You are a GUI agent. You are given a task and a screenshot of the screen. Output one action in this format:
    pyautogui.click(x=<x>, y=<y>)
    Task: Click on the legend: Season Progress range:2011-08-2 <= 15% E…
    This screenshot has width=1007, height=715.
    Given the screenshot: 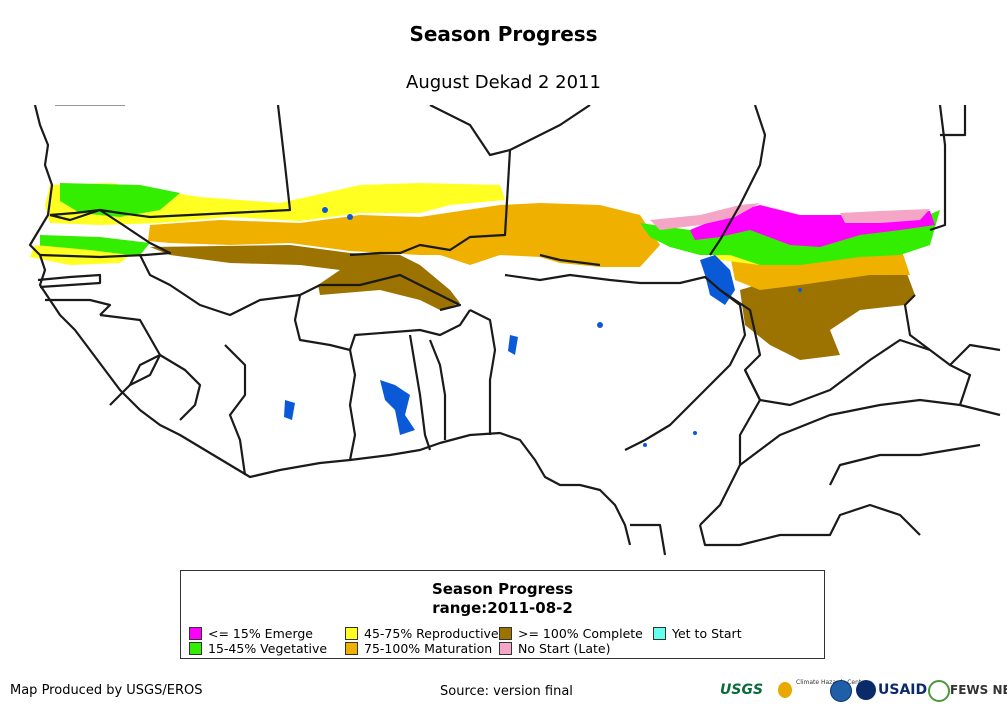 What is the action you would take?
    pyautogui.click(x=502, y=614)
    